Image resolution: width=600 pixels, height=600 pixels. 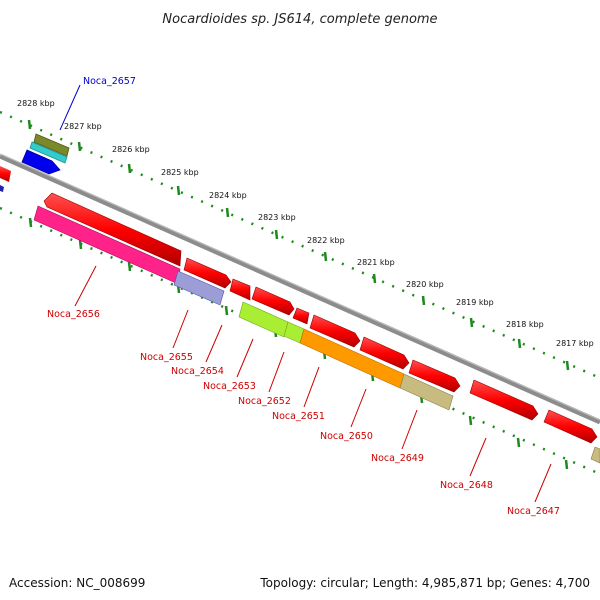 I want to click on gene-label-noca-2654: Noca_2654, so click(x=197, y=371).